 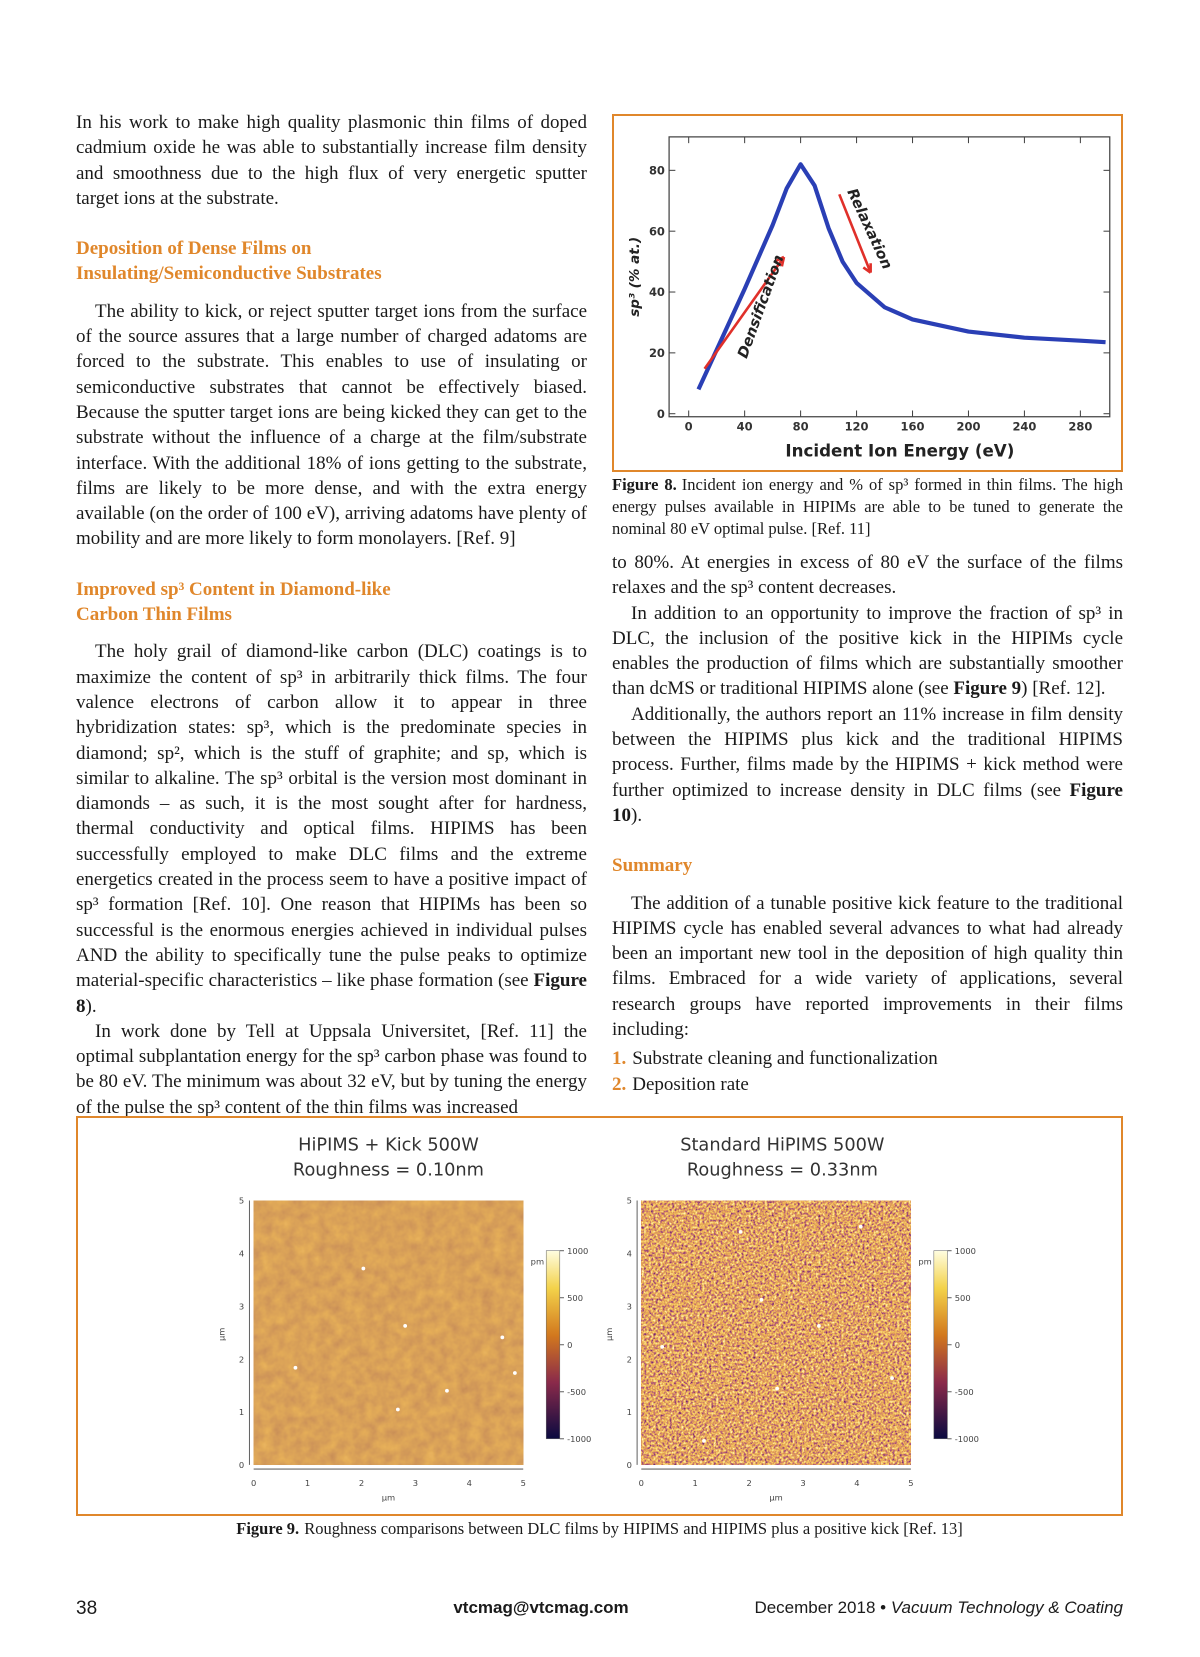 What do you see at coordinates (867, 802) in the screenshot?
I see `figure-ref: Figure 10` at bounding box center [867, 802].